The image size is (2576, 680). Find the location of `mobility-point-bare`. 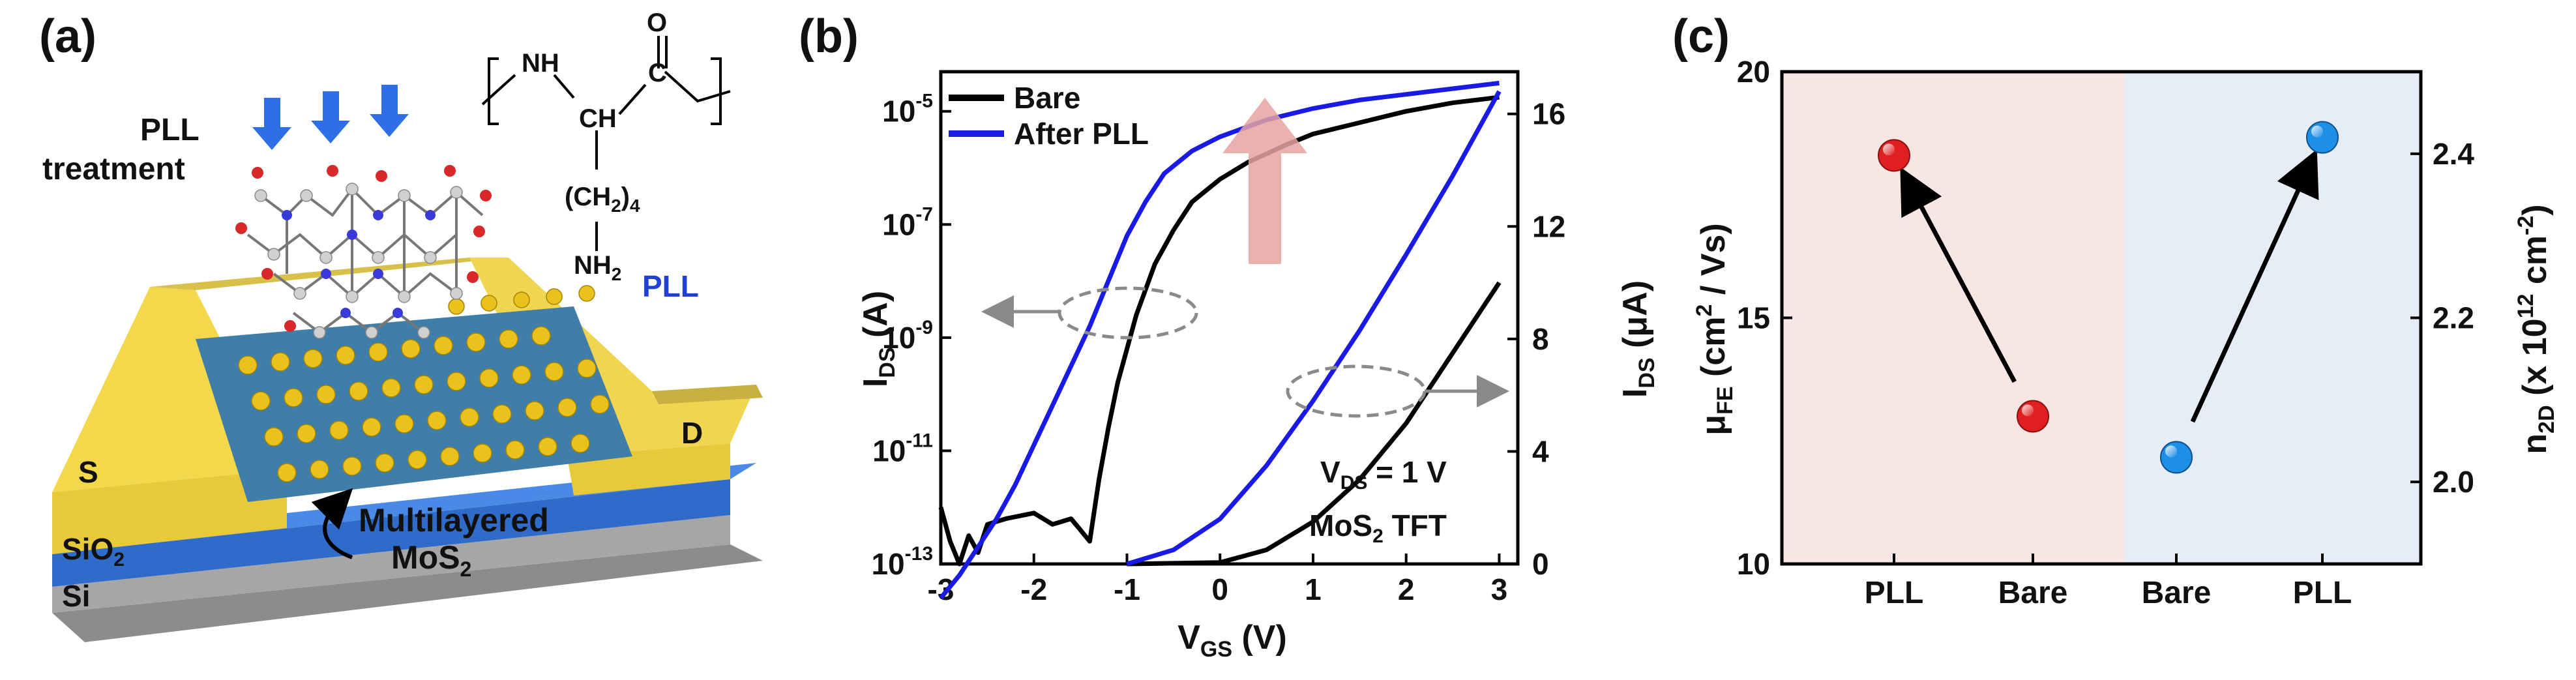

mobility-point-bare is located at coordinates (2033, 417).